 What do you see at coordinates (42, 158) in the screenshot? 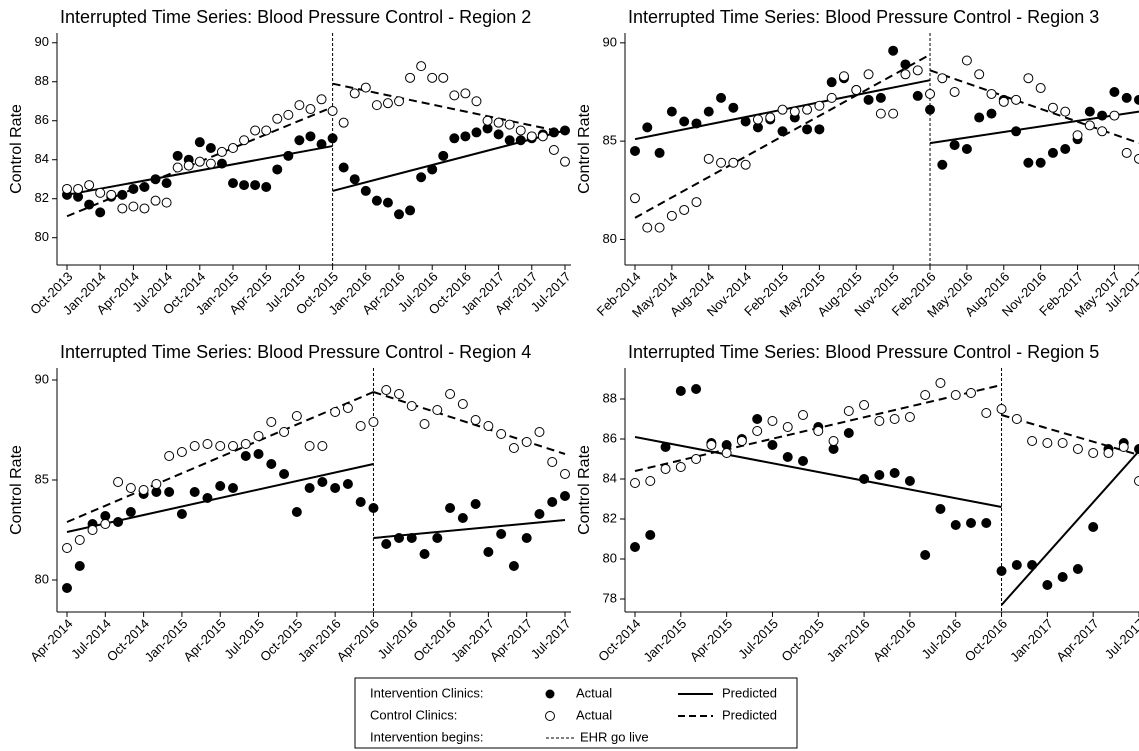
I see `y-tick-label: 84` at bounding box center [42, 158].